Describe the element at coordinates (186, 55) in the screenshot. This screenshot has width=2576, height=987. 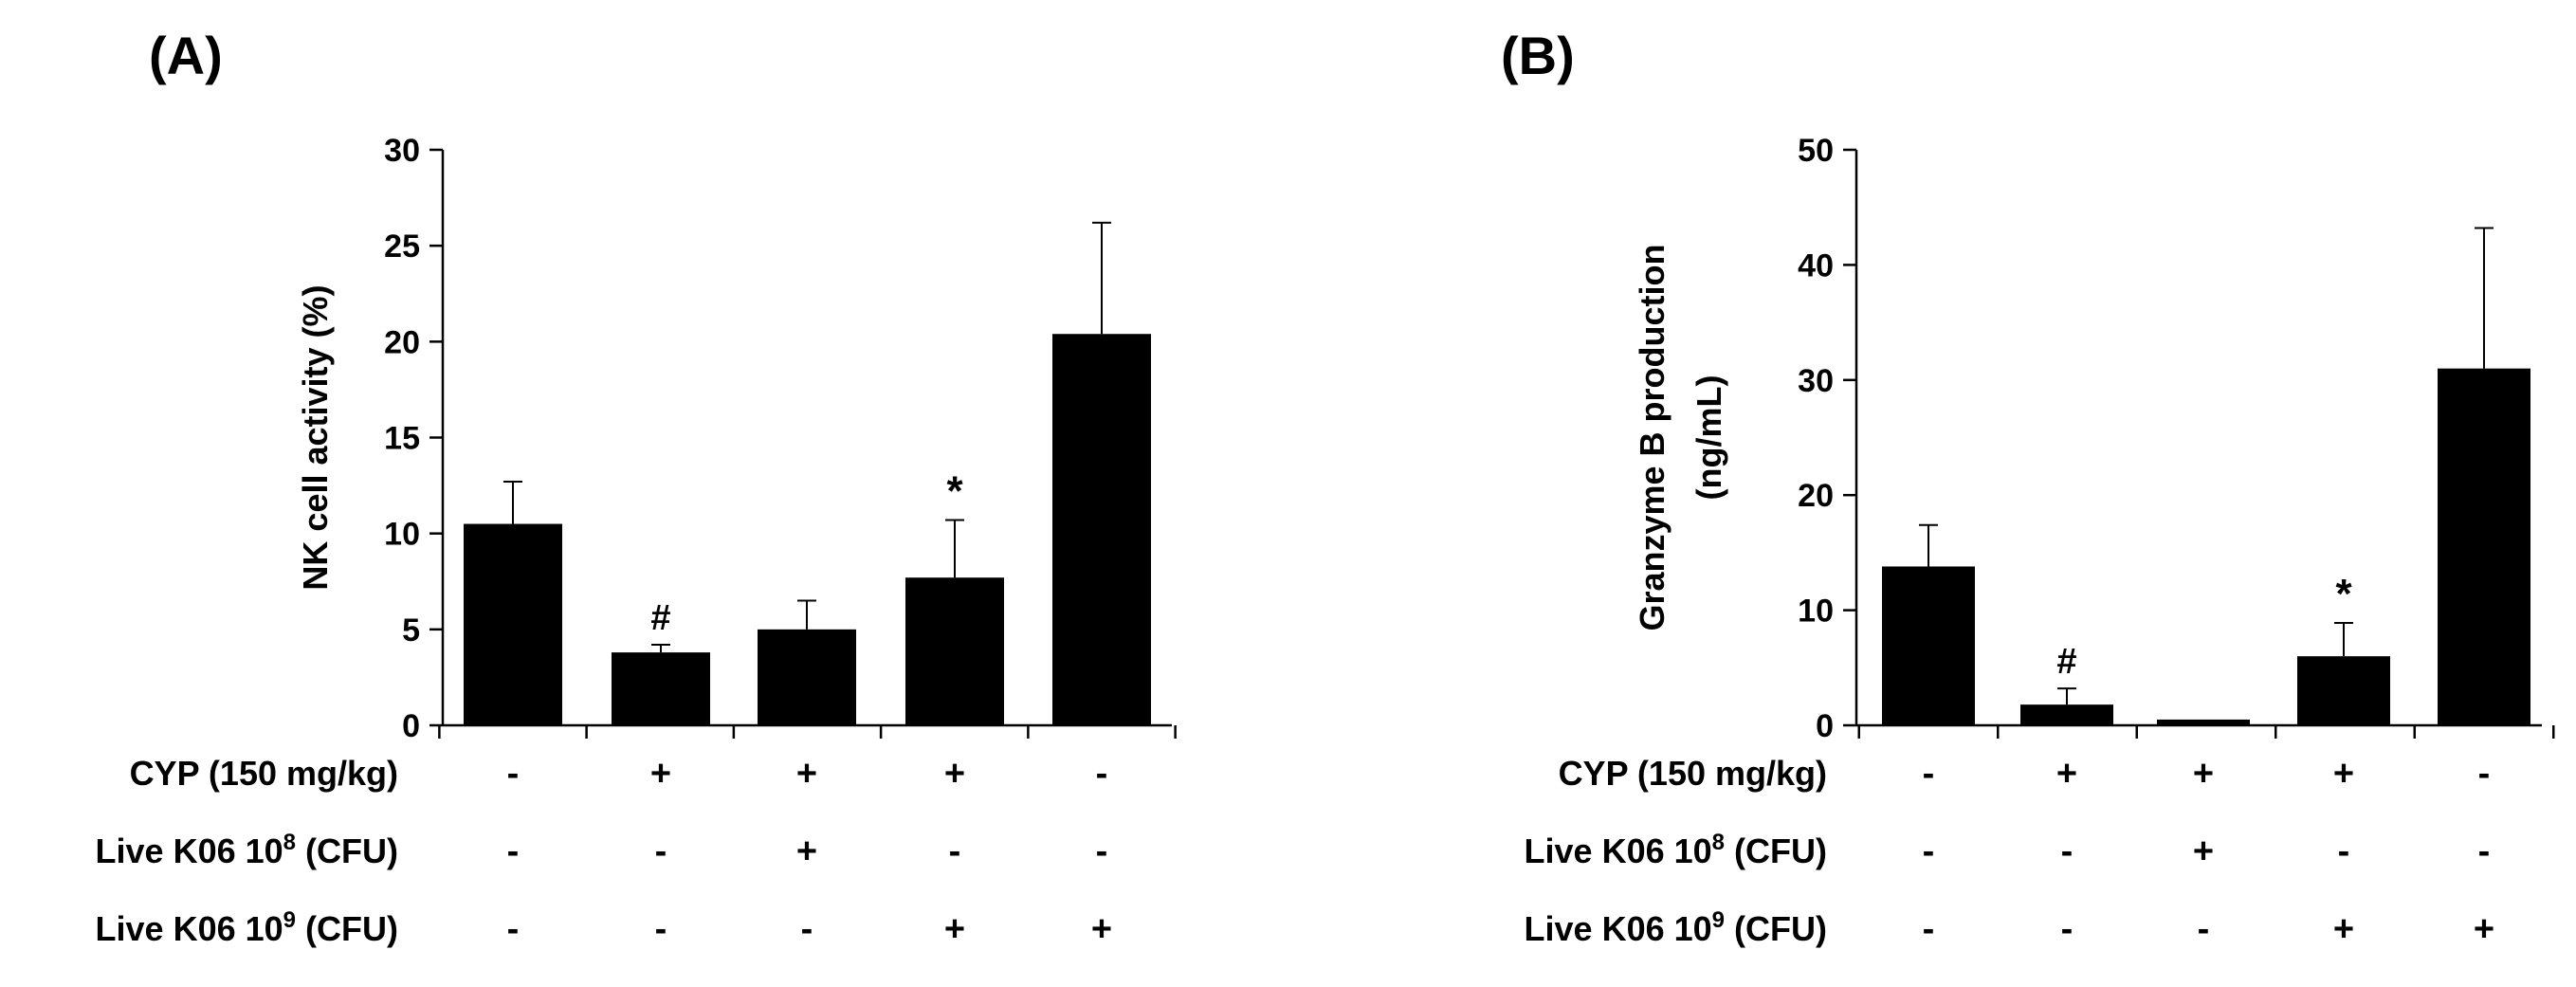
I see `panel-label: (A)` at that location.